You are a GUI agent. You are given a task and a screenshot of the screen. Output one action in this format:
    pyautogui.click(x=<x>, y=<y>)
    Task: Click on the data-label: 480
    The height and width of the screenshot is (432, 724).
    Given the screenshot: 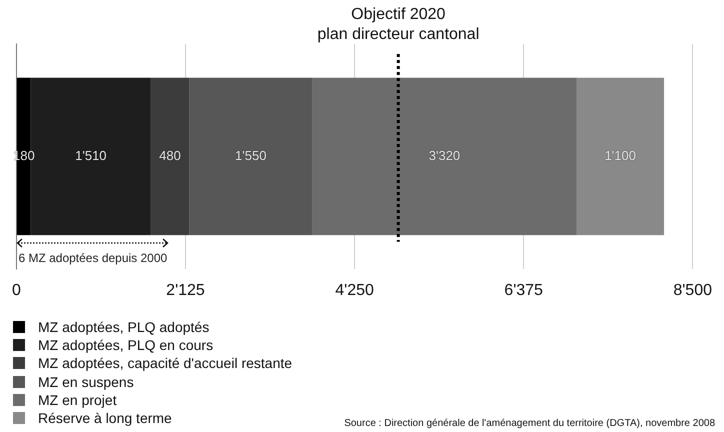 What is the action you would take?
    pyautogui.click(x=170, y=155)
    